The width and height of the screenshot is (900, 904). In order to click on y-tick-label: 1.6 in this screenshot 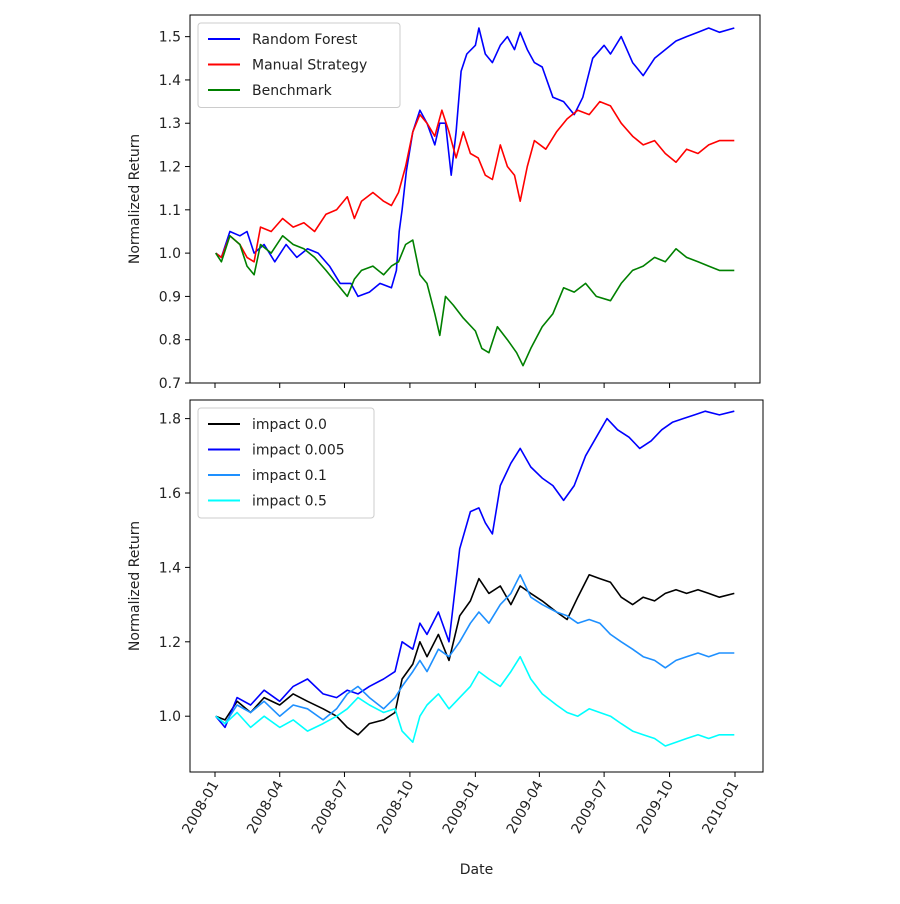, I will do `click(170, 494)`.